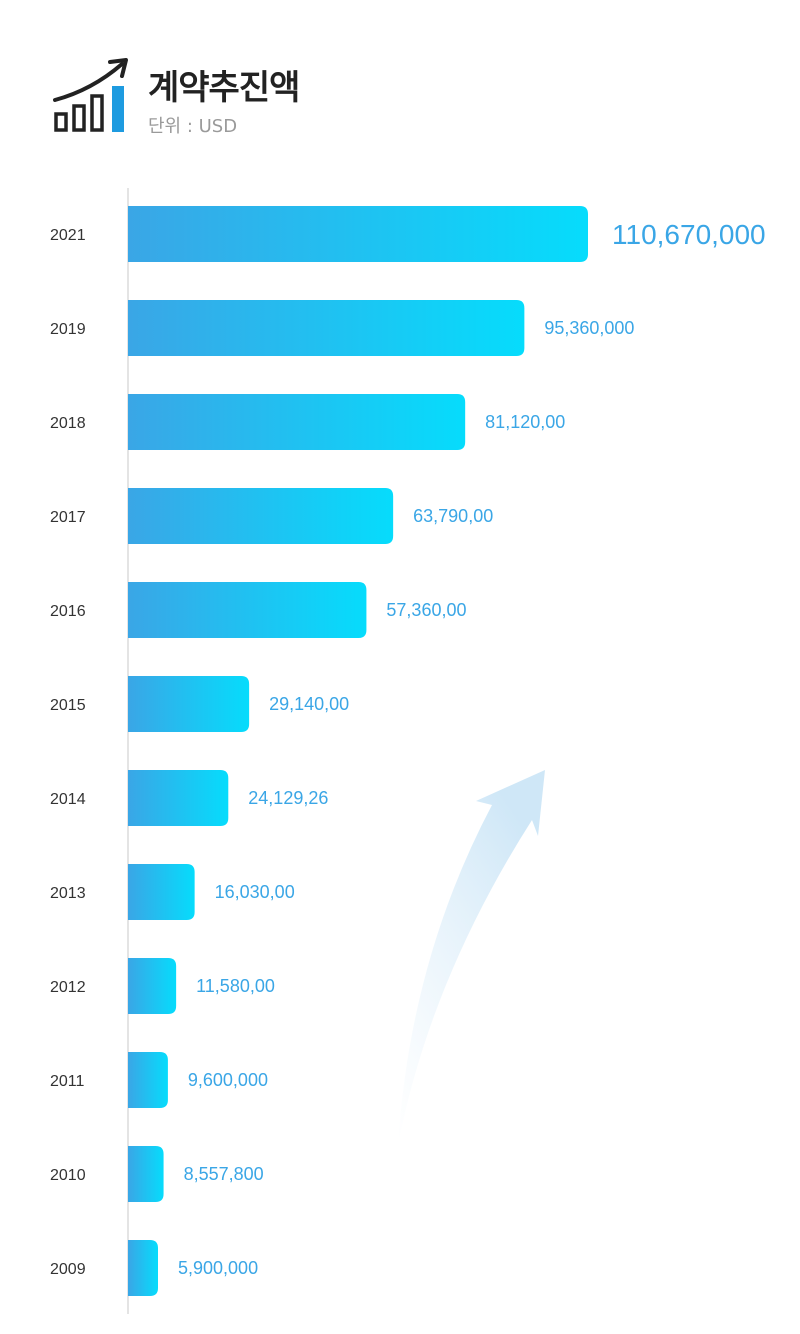 The image size is (800, 1334). Describe the element at coordinates (68, 329) in the screenshot. I see `year-label: 2019` at that location.